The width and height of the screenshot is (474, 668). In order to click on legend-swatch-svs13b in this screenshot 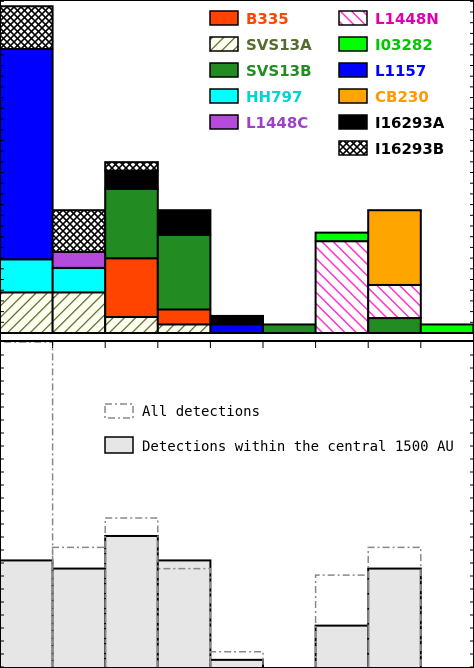, I will do `click(224, 70)`.